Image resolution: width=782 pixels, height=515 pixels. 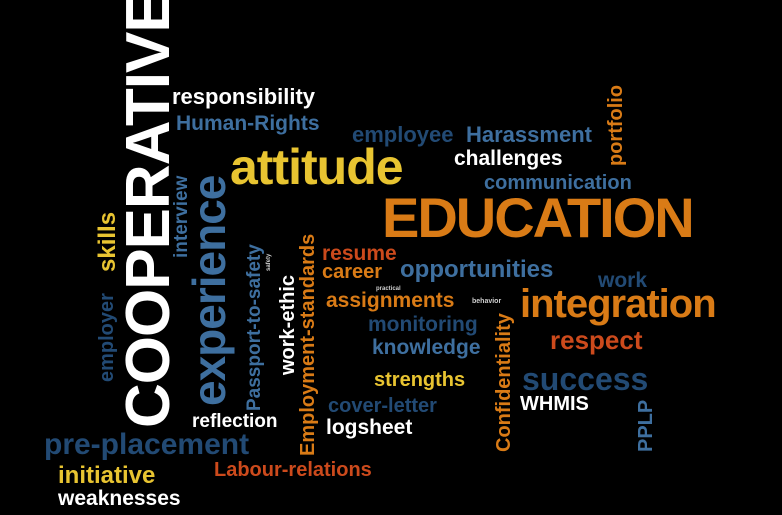 I want to click on word-cover-letter: cover-letter, so click(x=382, y=406).